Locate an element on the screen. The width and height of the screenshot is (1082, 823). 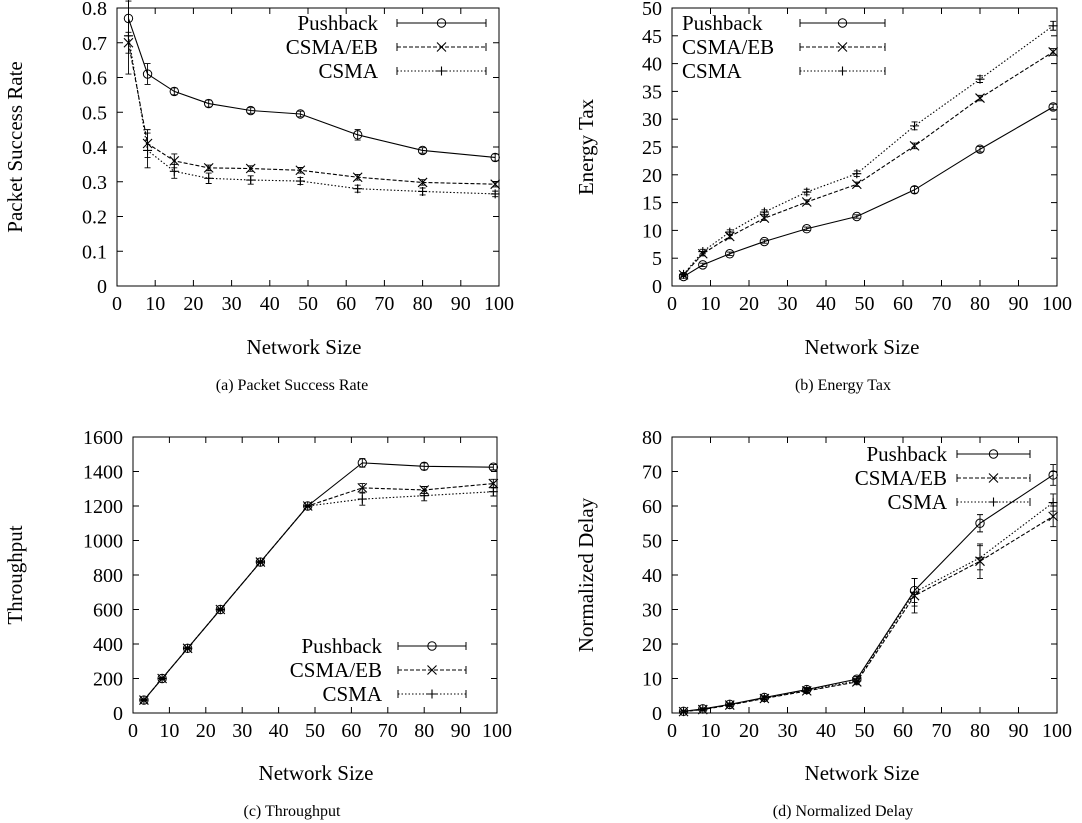
legend-sample-csma-eb is located at coordinates (432, 670).